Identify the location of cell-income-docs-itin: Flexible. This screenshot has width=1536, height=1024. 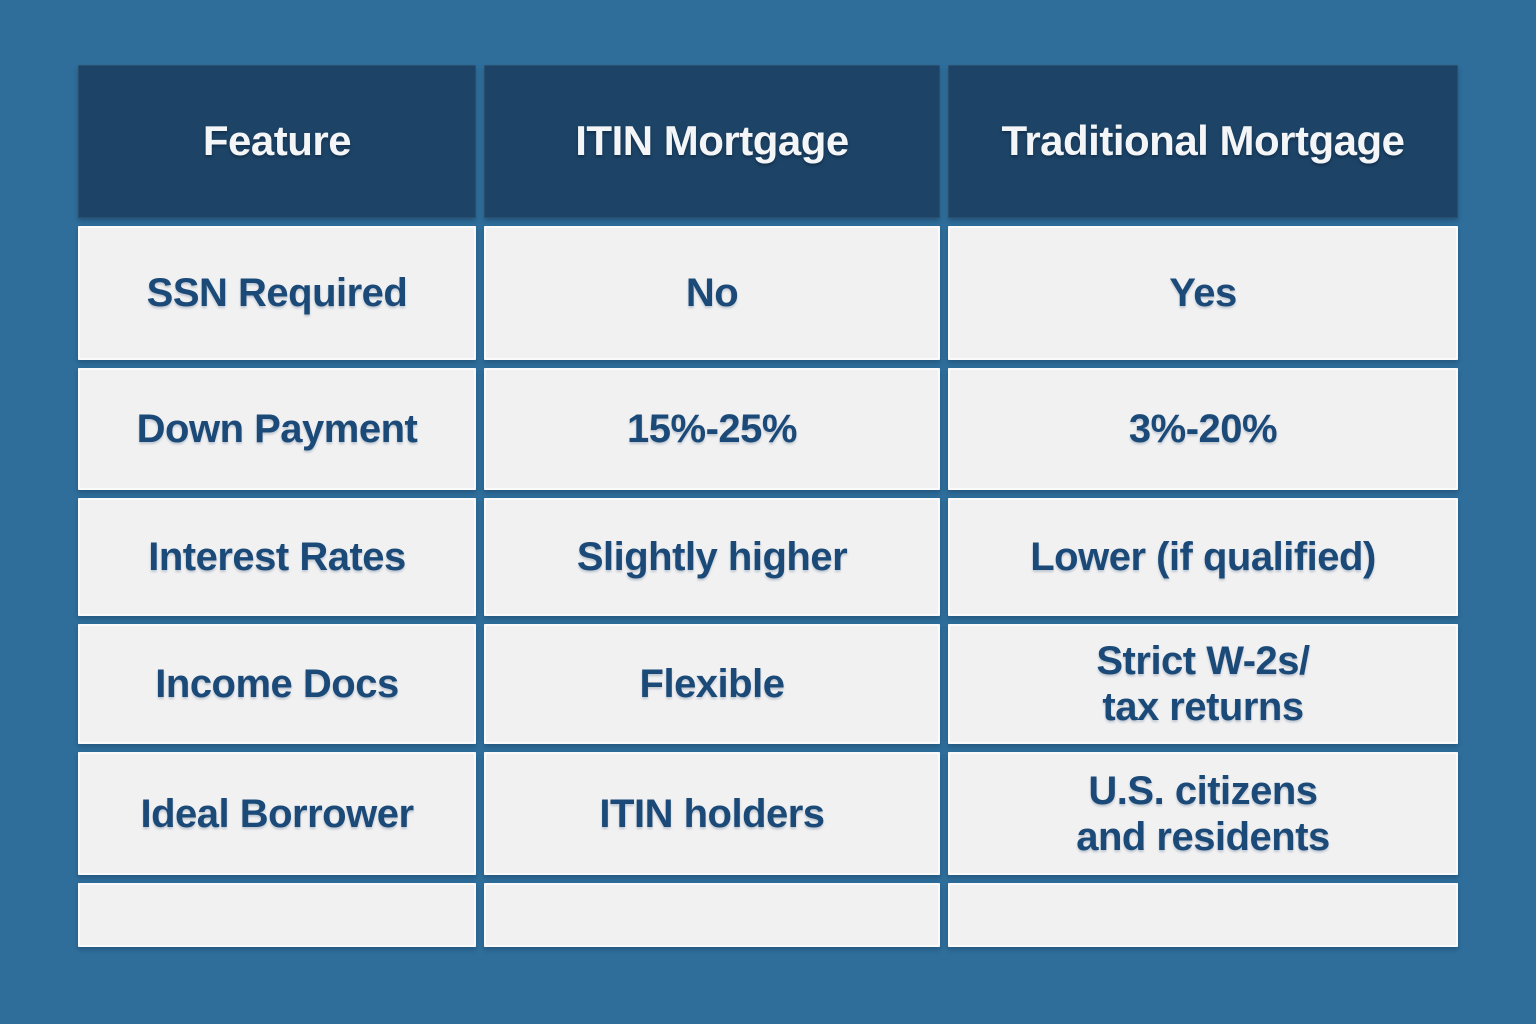
(712, 684).